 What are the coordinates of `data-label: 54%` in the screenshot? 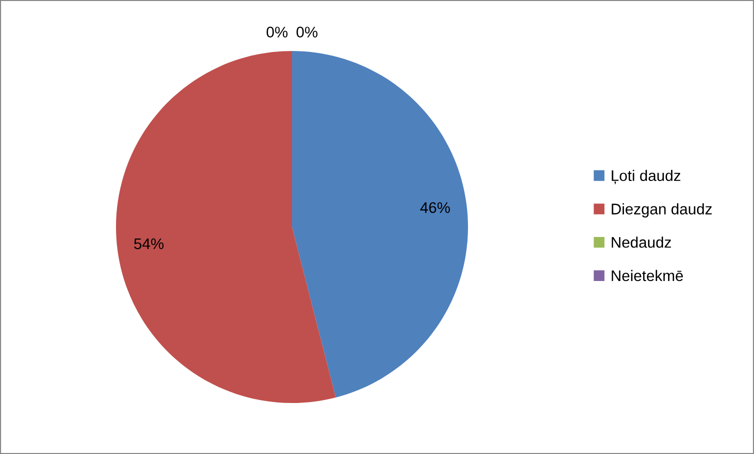 It's located at (149, 244).